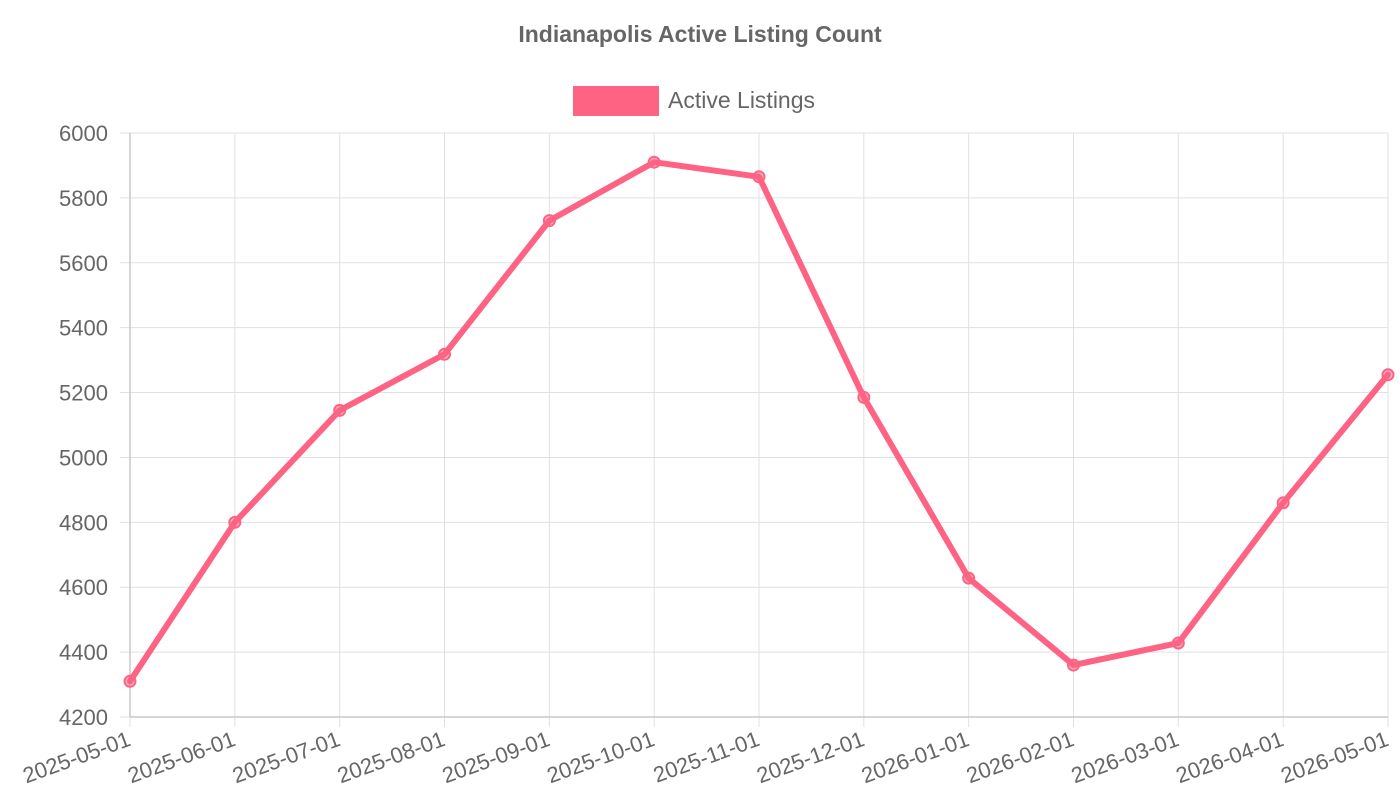 This screenshot has width=1400, height=800. I want to click on x-tick-label: 2025-11-01, so click(706, 756).